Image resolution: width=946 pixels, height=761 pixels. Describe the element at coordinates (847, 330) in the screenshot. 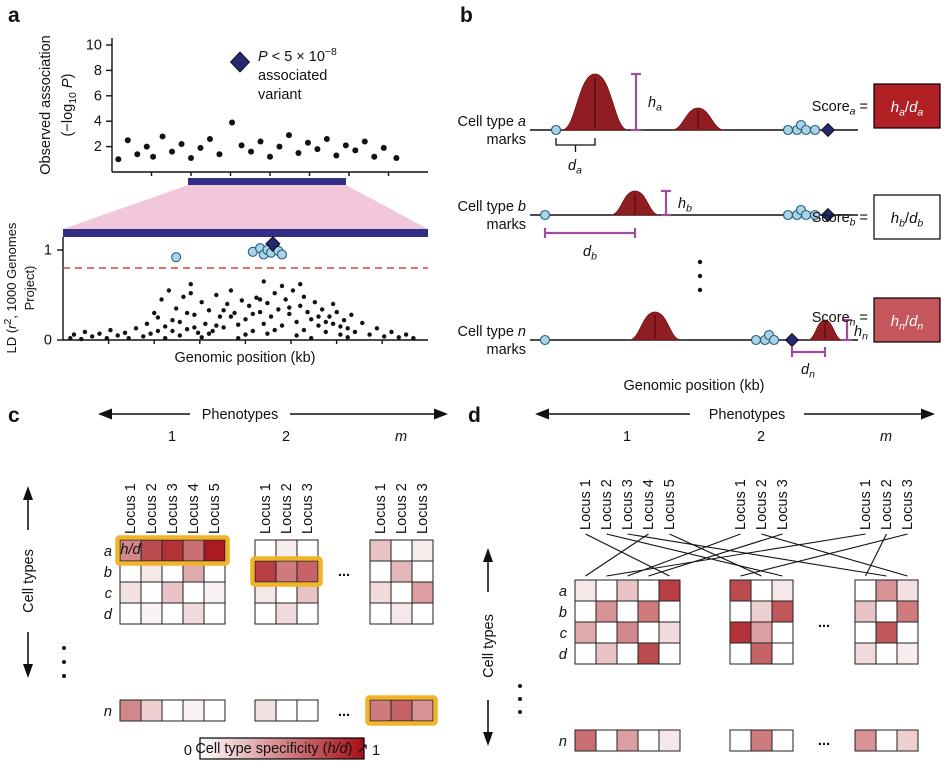

I see `h-n-bracket` at that location.